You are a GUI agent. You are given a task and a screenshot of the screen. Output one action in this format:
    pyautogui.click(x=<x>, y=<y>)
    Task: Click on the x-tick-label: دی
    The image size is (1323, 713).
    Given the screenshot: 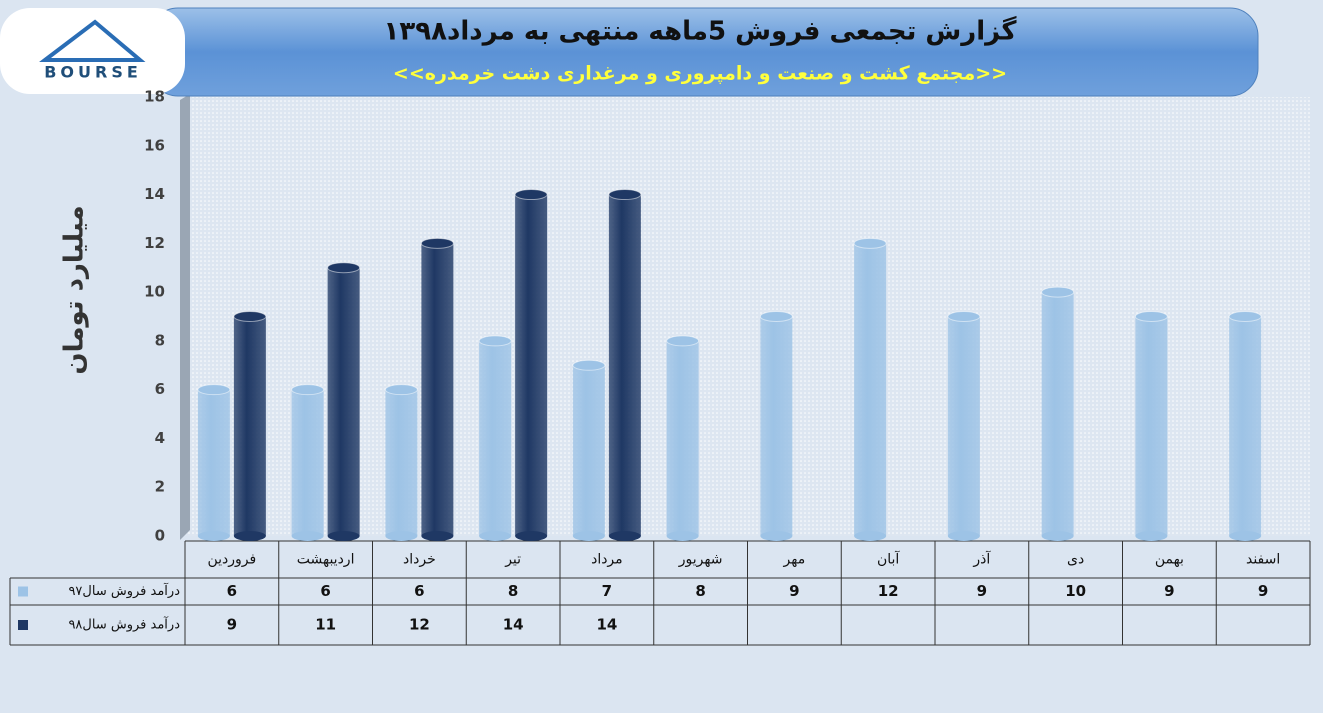 What is the action you would take?
    pyautogui.click(x=1075, y=560)
    